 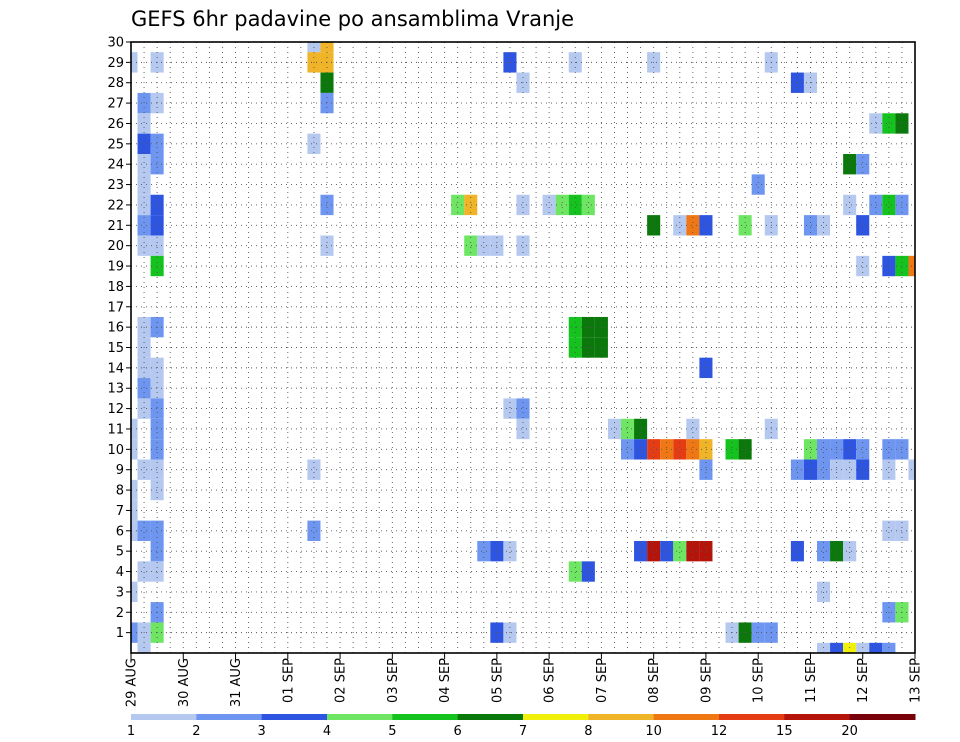 I want to click on x-tick-label: 08 SEP, so click(x=654, y=680).